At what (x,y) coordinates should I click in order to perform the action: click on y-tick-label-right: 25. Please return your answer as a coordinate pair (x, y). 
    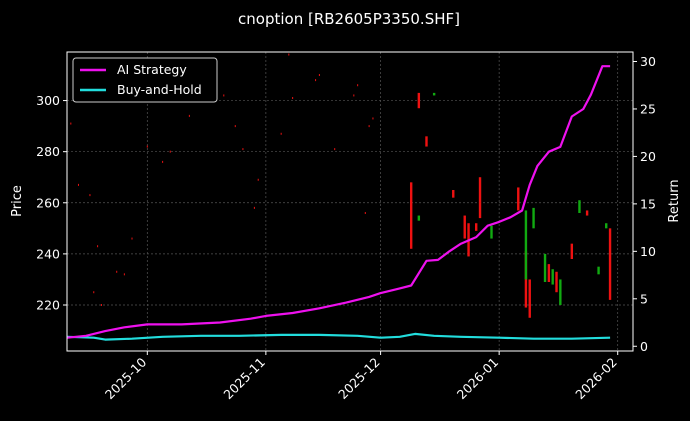
    Looking at the image, I should click on (648, 108).